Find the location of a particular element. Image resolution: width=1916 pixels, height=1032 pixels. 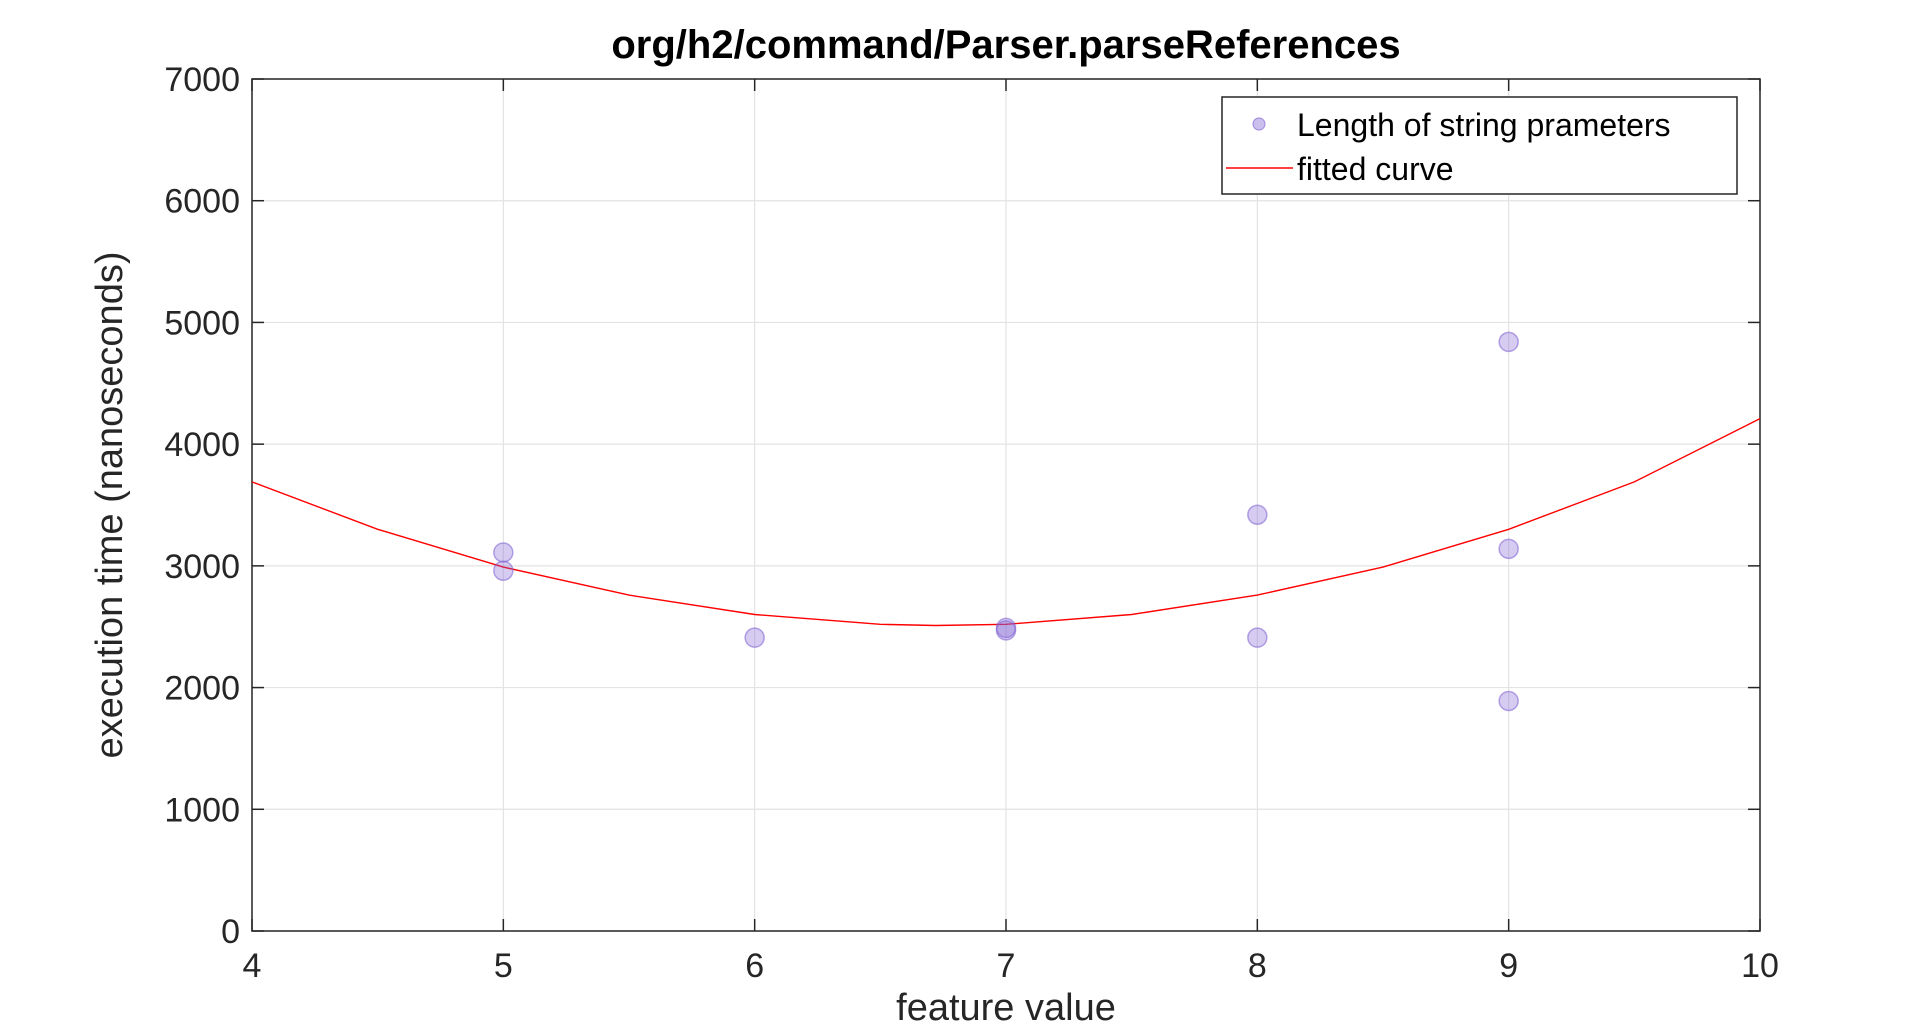

legend-box is located at coordinates (1479, 145).